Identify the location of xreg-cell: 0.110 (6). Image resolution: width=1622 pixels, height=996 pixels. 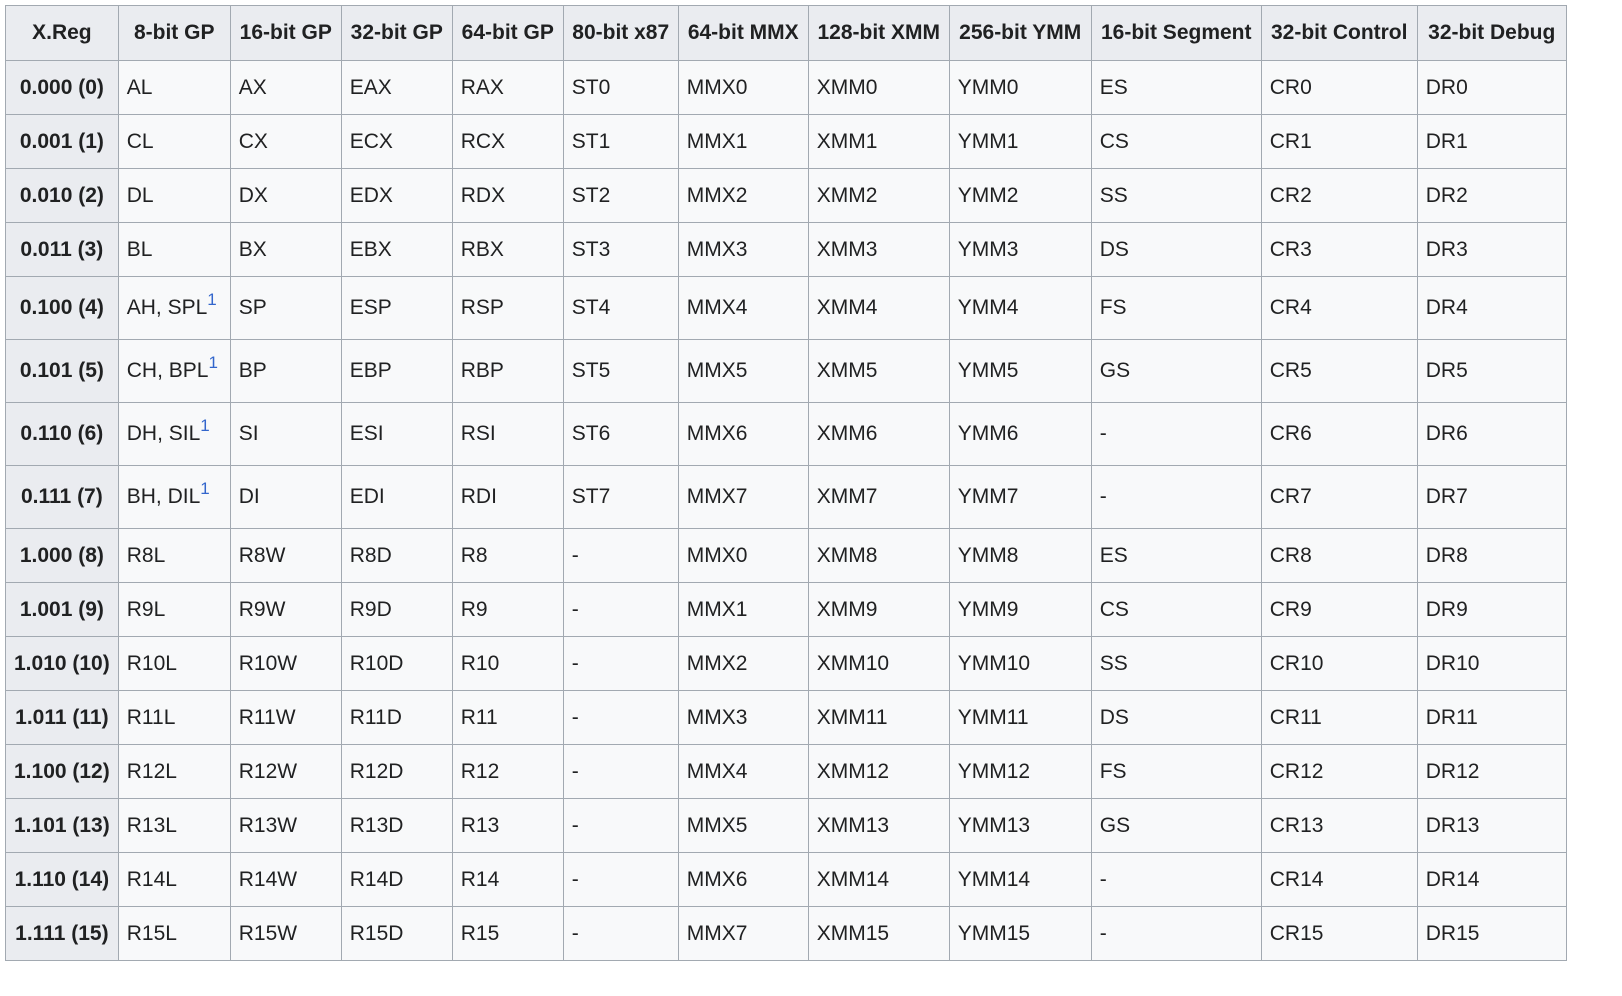
(62, 434).